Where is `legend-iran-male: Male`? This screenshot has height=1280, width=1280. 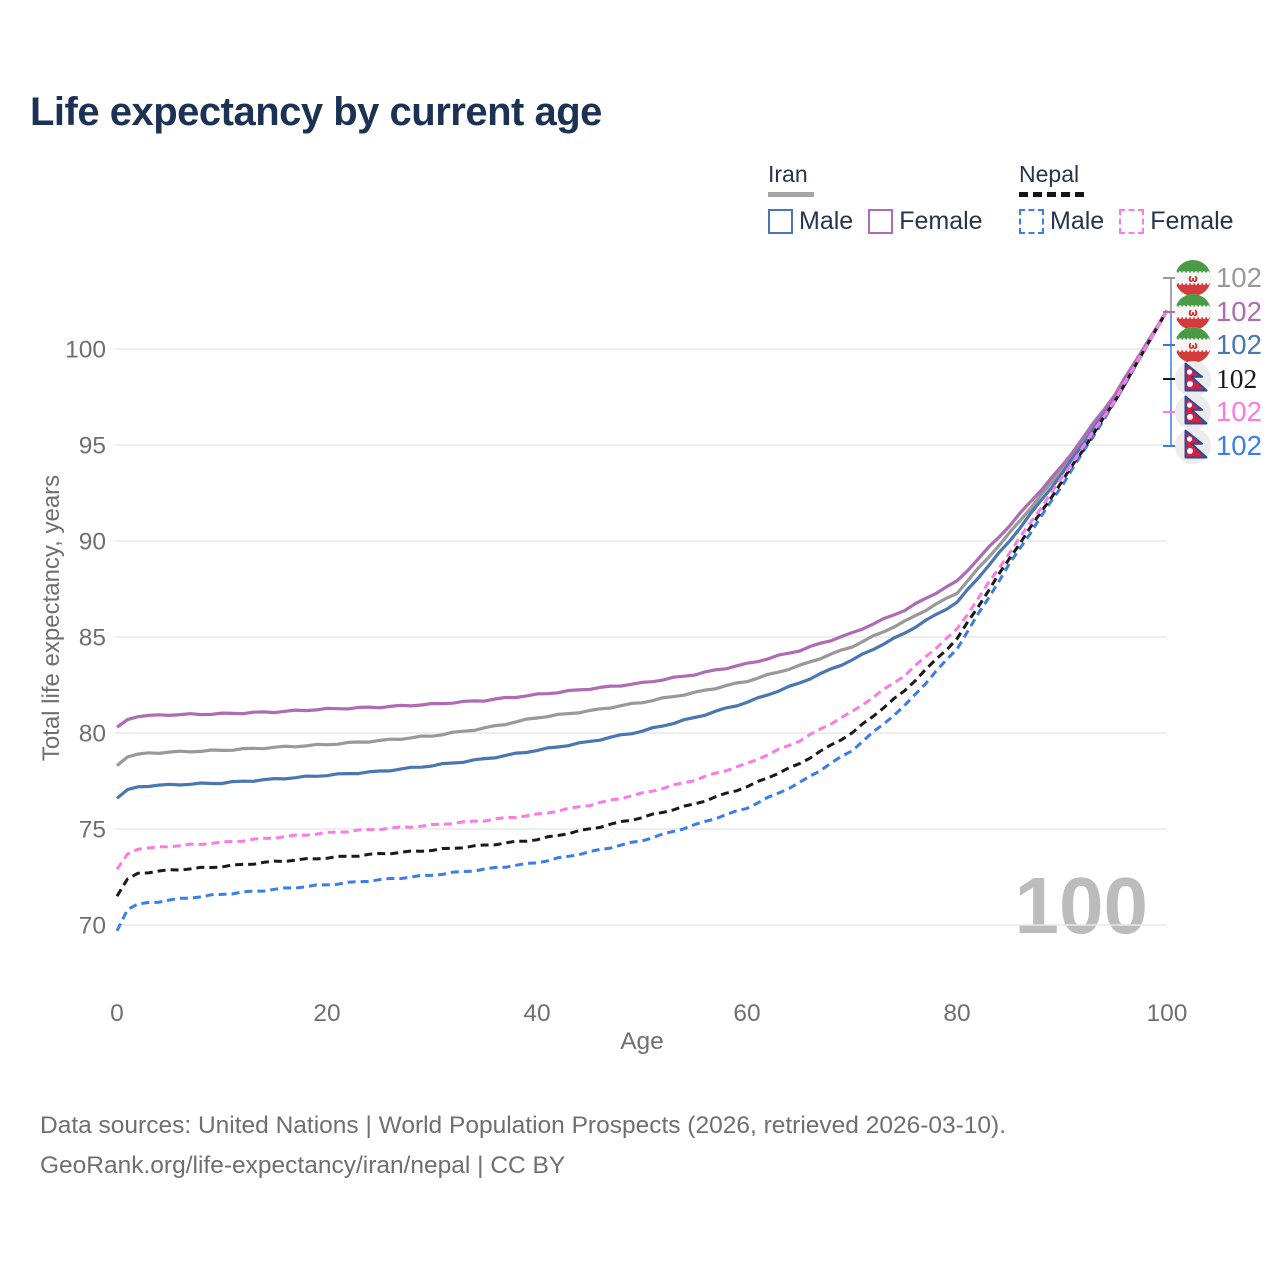
legend-iran-male: Male is located at coordinates (810, 221).